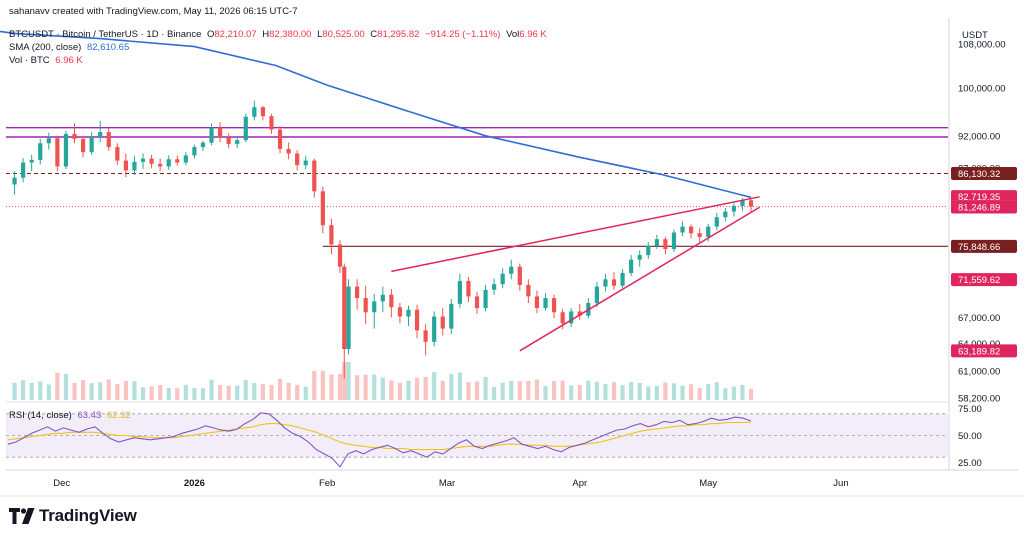 The width and height of the screenshot is (1024, 544). I want to click on price-tick-label: 108,000.00, so click(982, 44).